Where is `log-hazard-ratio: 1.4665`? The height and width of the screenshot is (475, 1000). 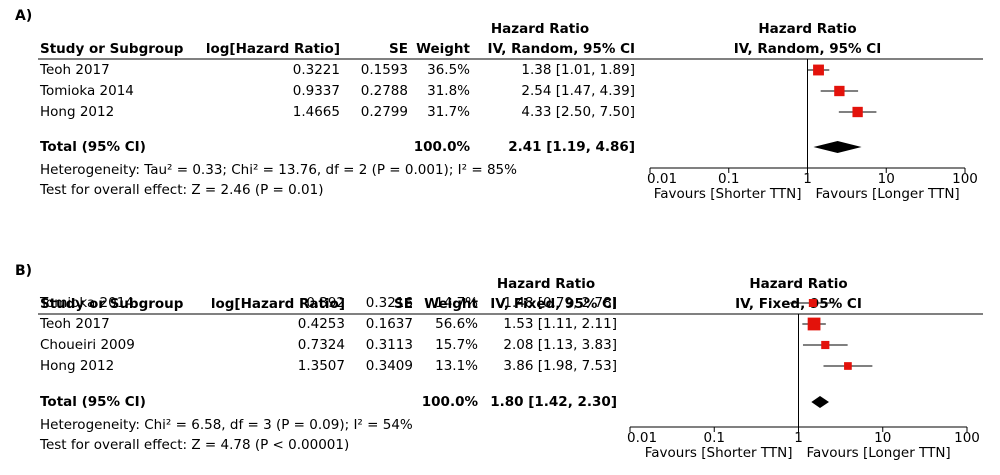
log-hazard-ratio: 1.4665 is located at coordinates (316, 112).